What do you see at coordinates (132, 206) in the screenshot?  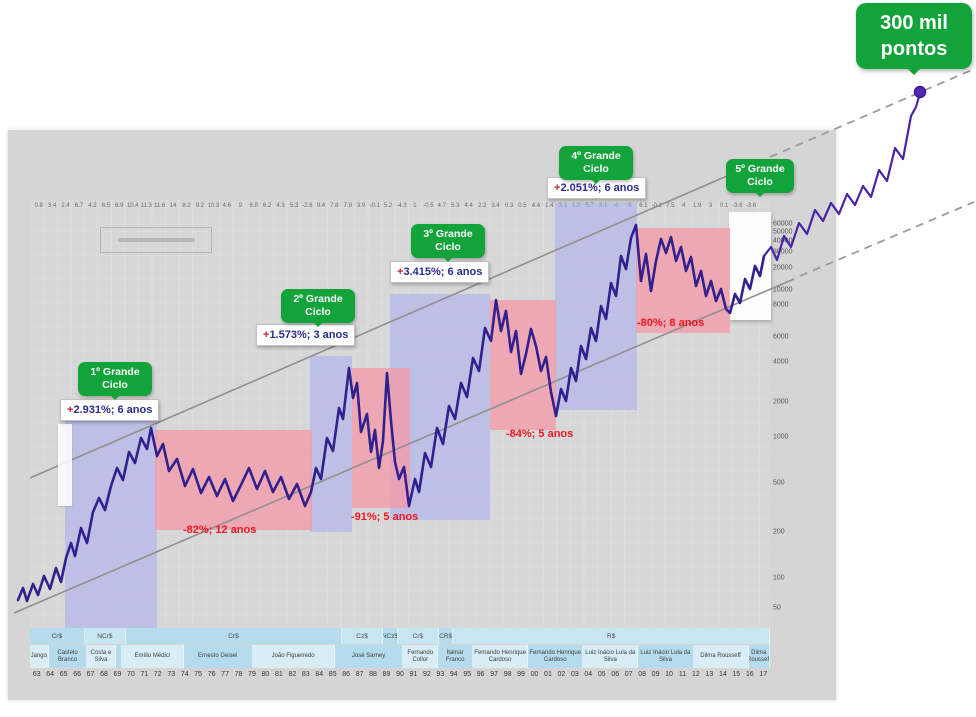 I see `annual-value: 10.4` at bounding box center [132, 206].